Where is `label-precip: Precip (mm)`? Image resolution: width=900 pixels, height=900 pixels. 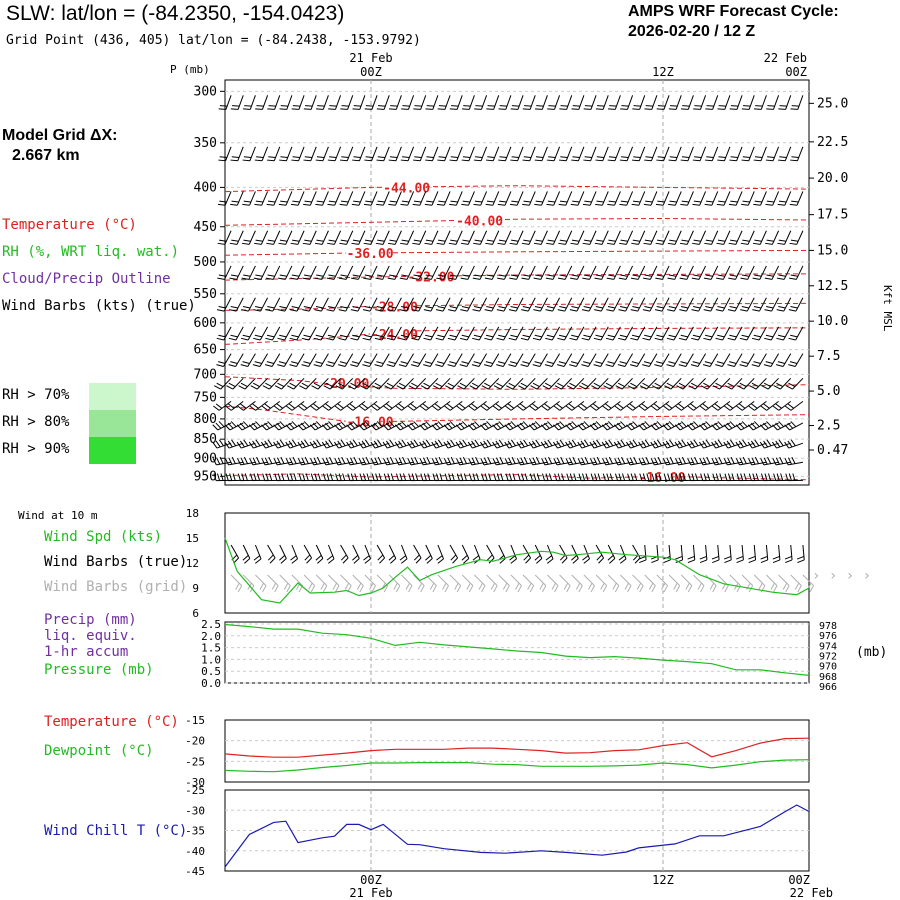
label-precip: Precip (mm) is located at coordinates (90, 620).